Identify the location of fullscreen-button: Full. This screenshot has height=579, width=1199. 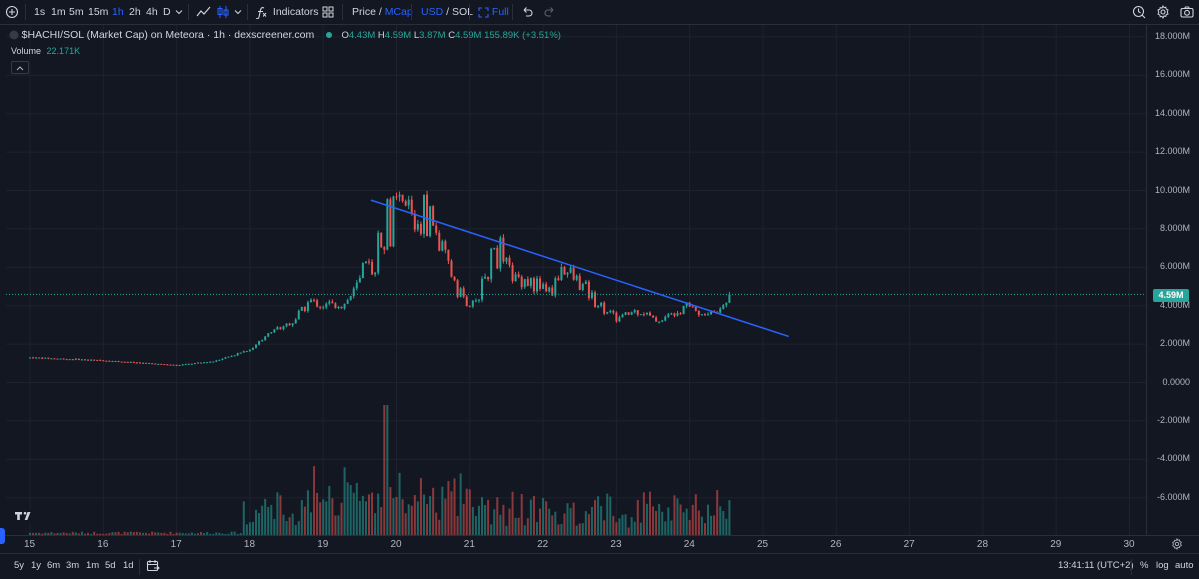
(493, 12).